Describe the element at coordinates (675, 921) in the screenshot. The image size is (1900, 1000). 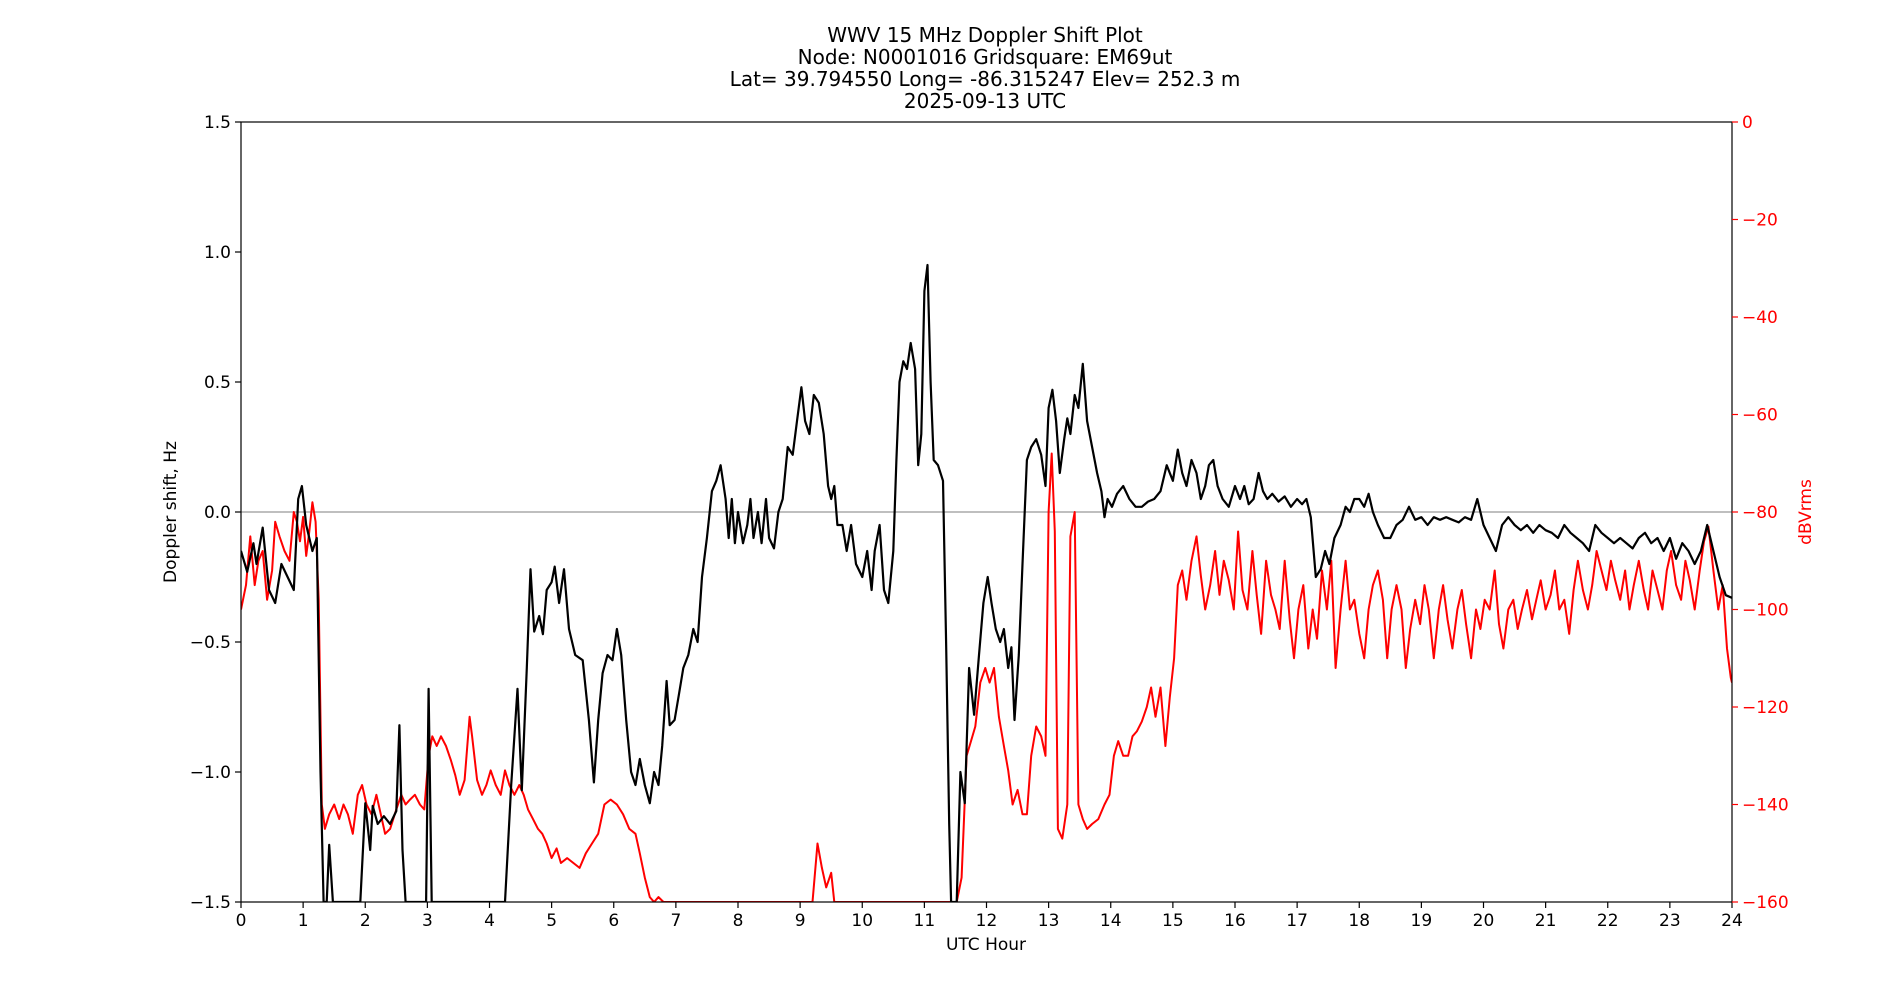
I see `x-tick-label: 7` at that location.